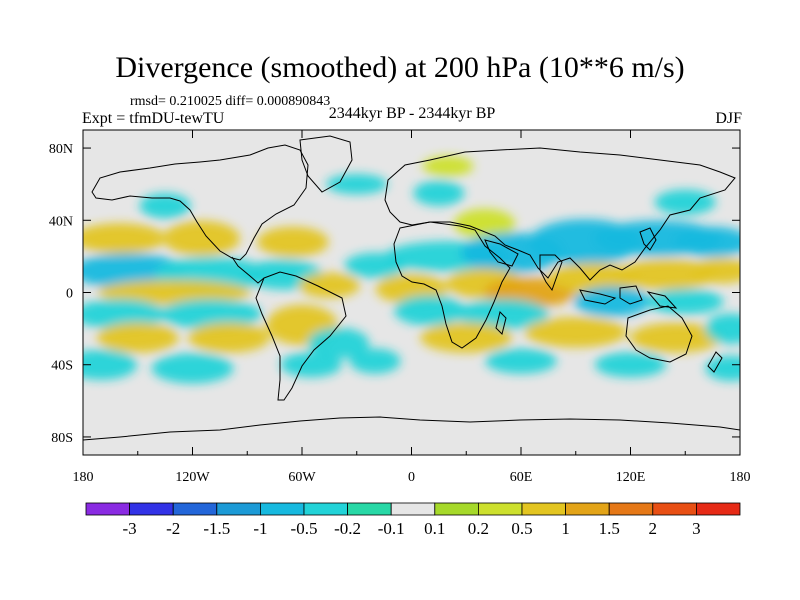 This screenshot has height=600, width=800. Describe the element at coordinates (62, 438) in the screenshot. I see `y-tick-label: 80S` at that location.